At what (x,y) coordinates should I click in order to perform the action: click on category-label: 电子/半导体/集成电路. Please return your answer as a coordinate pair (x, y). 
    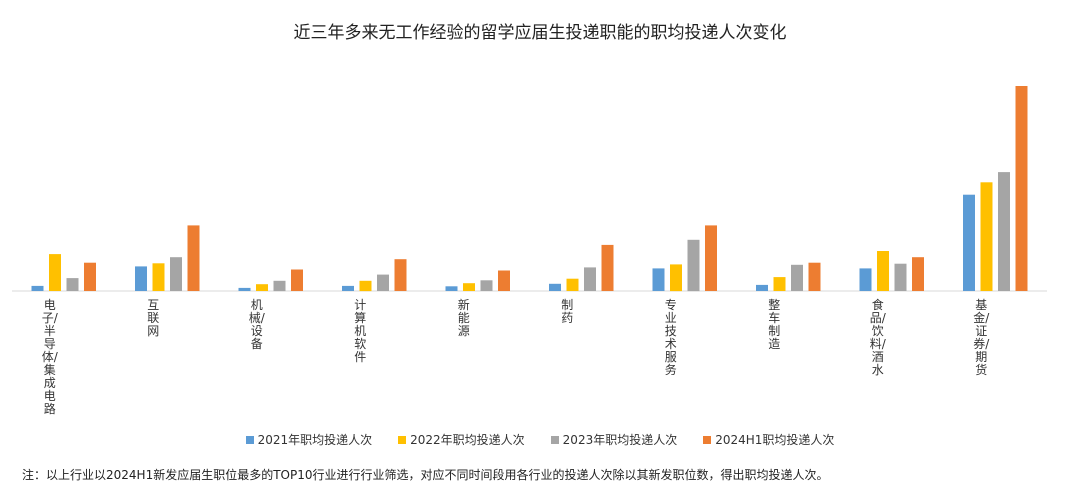
    Looking at the image, I should click on (49, 357).